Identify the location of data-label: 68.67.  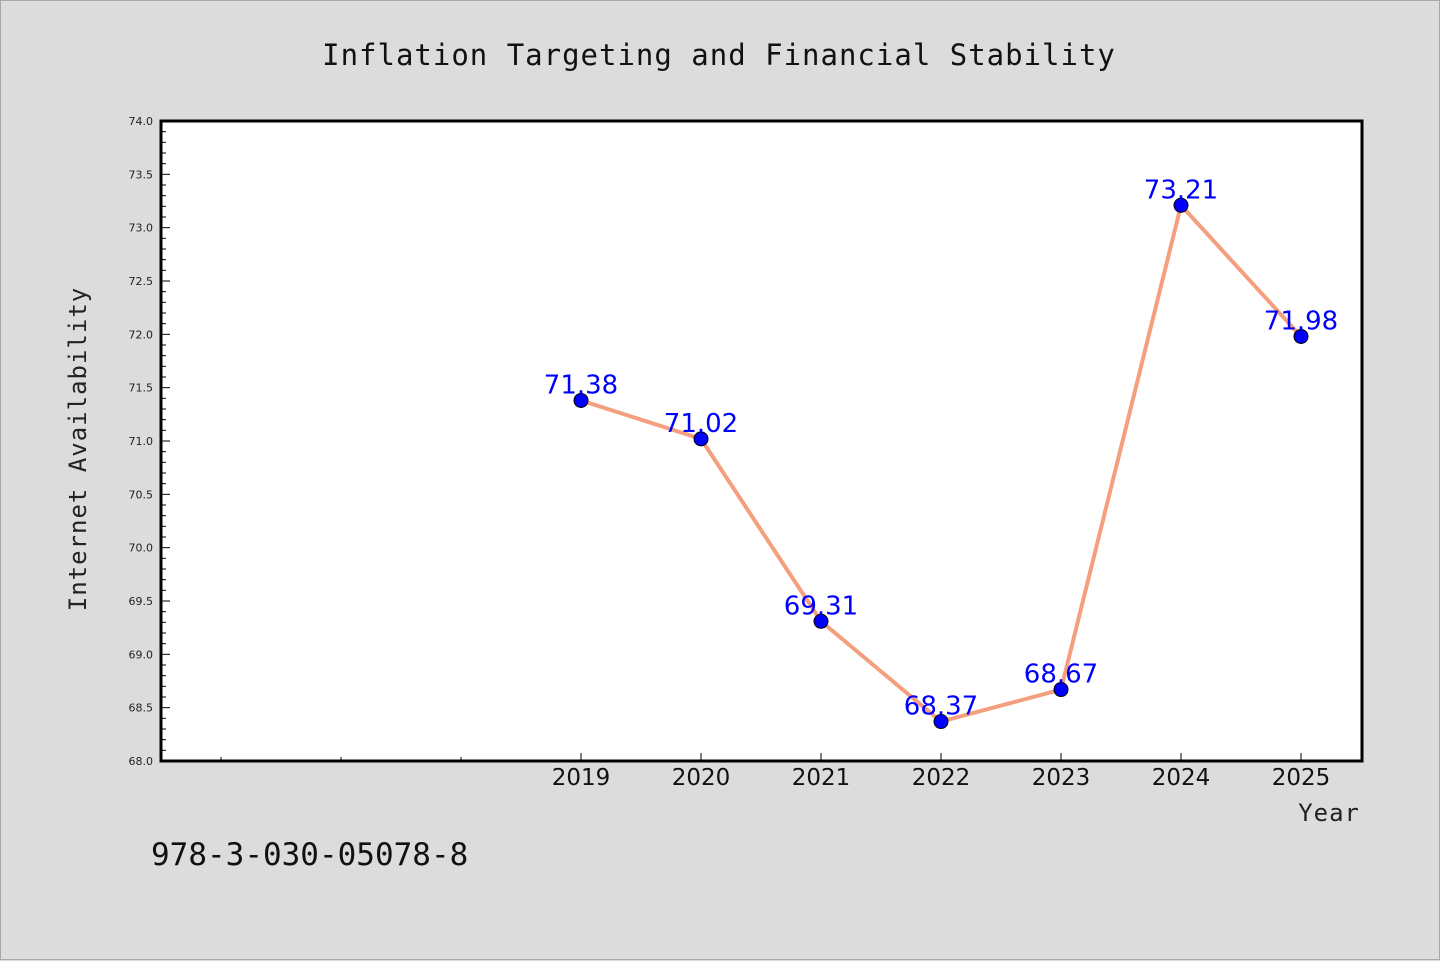
(1061, 675).